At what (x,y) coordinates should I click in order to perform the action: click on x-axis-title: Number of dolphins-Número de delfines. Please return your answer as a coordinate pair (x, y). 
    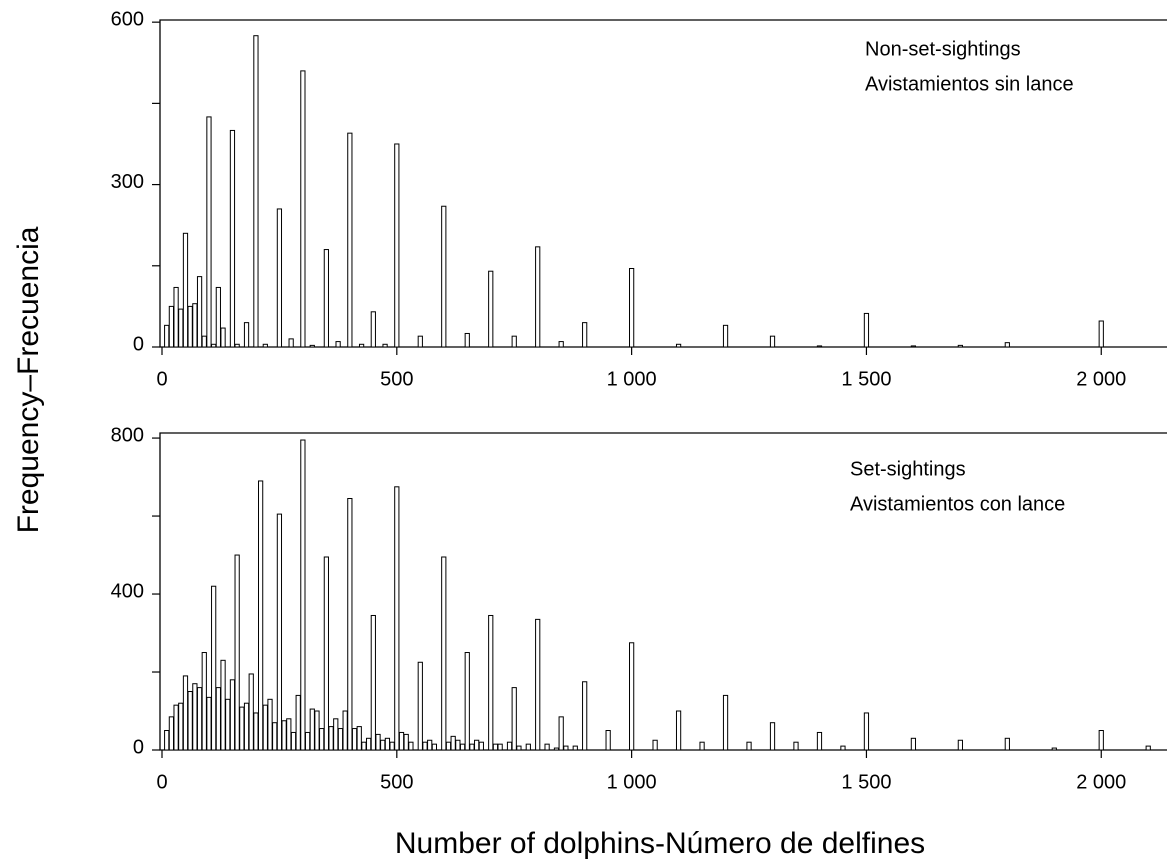
    Looking at the image, I should click on (660, 843).